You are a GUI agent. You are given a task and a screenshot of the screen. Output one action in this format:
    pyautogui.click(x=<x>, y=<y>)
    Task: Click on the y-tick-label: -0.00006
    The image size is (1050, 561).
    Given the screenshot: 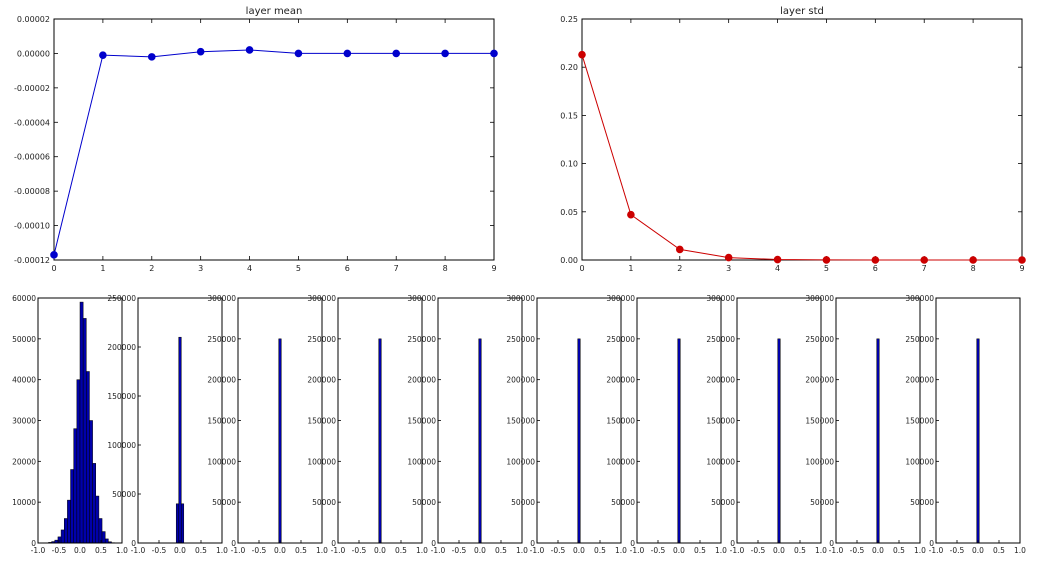 What is the action you would take?
    pyautogui.click(x=32, y=157)
    